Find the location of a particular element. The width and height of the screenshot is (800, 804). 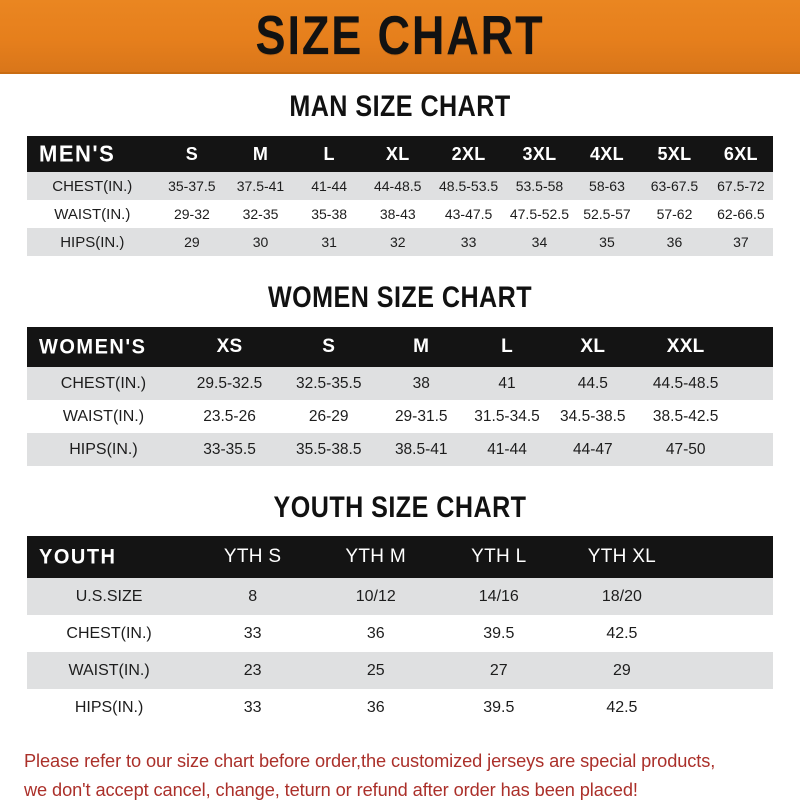

youth-table-header-row: YOUTH YTH S YTH M YTH L YTH XL is located at coordinates (400, 557).